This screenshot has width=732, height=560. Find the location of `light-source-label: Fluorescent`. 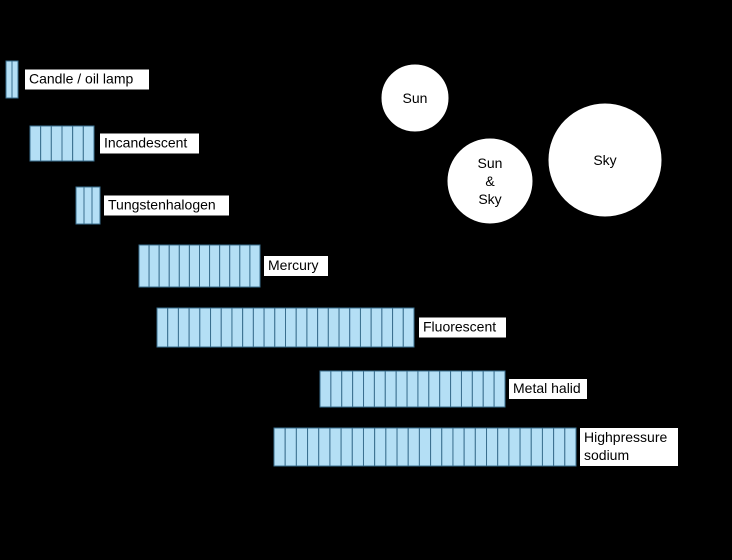

light-source-label: Fluorescent is located at coordinates (459, 327).